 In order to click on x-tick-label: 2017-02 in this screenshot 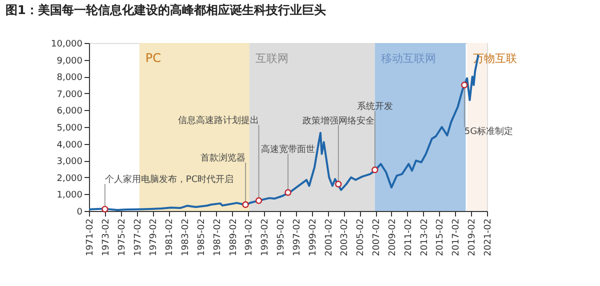, I will do `click(457, 237)`.